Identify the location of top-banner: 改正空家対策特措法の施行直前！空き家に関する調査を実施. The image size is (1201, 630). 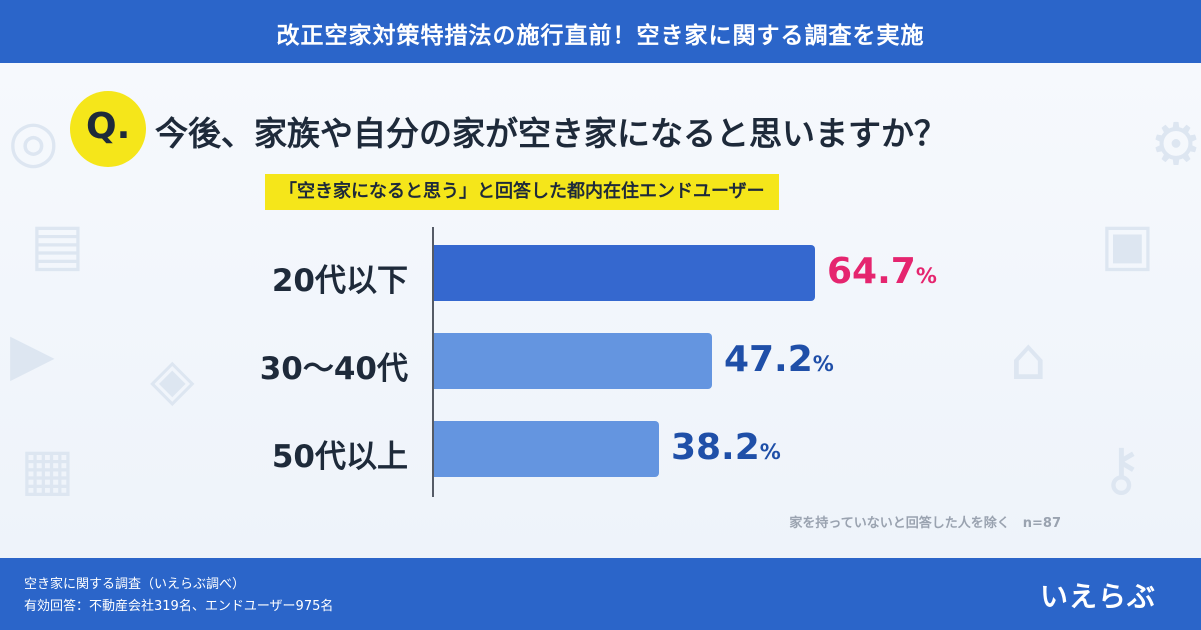
(600, 31).